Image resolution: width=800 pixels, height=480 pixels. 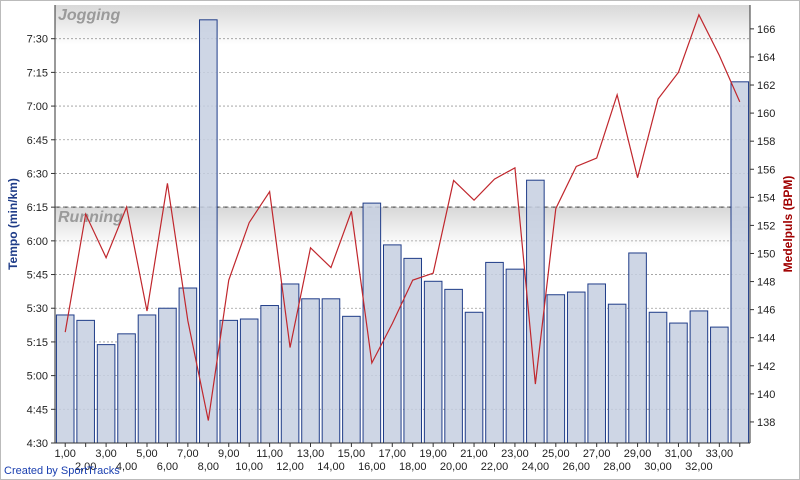 I want to click on x-tick-label: 11,00, so click(x=269, y=454).